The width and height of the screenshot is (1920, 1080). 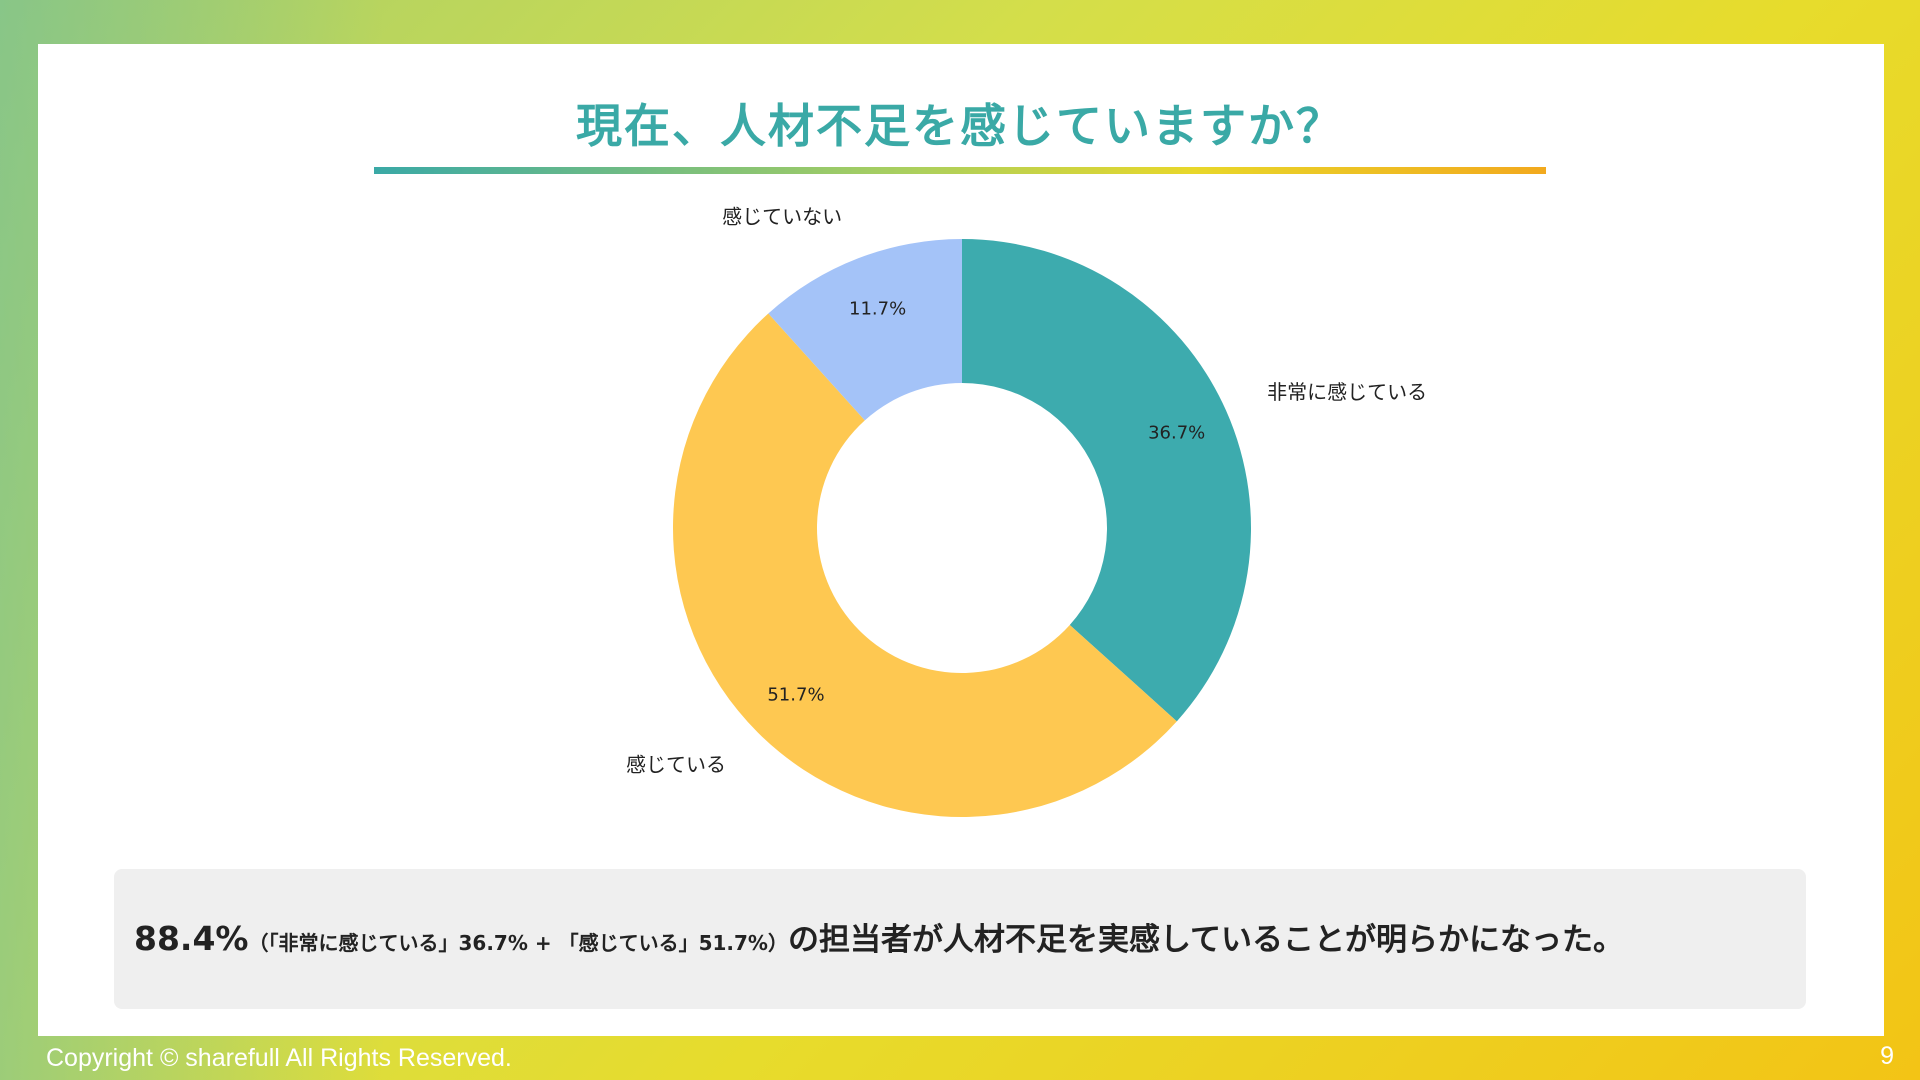 I want to click on slice-category-label-2: 感じている, so click(x=676, y=764).